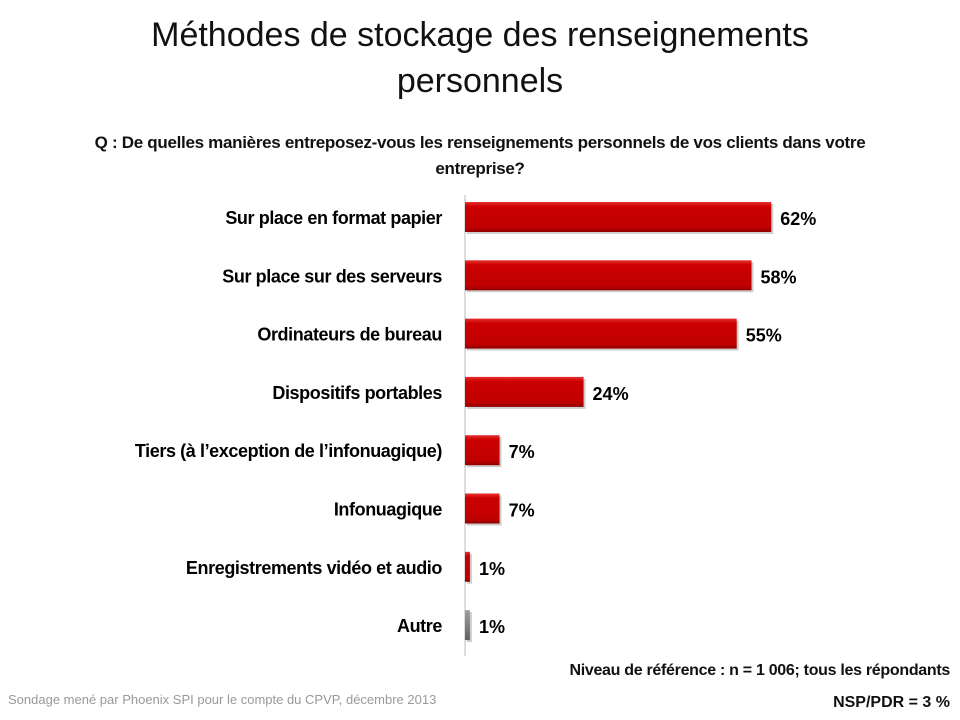 Image resolution: width=960 pixels, height=720 pixels. Describe the element at coordinates (314, 568) in the screenshot. I see `category-label: Enregistrements vidéo et audio` at that location.